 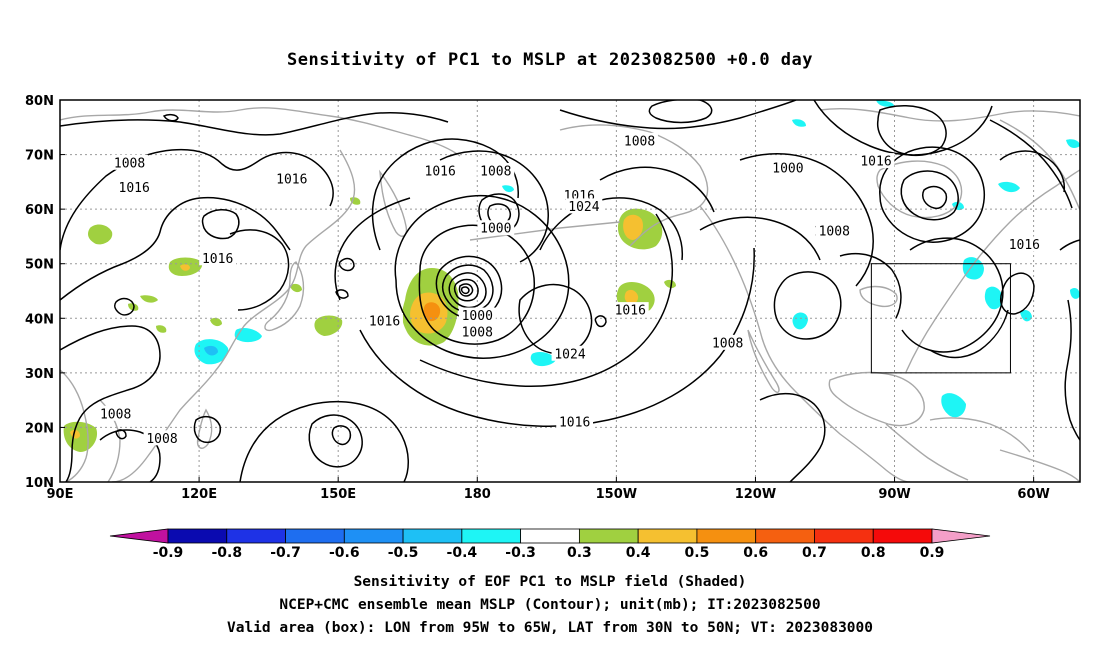 What do you see at coordinates (1039, 465) in the screenshot?
I see `coastline-south-america` at bounding box center [1039, 465].